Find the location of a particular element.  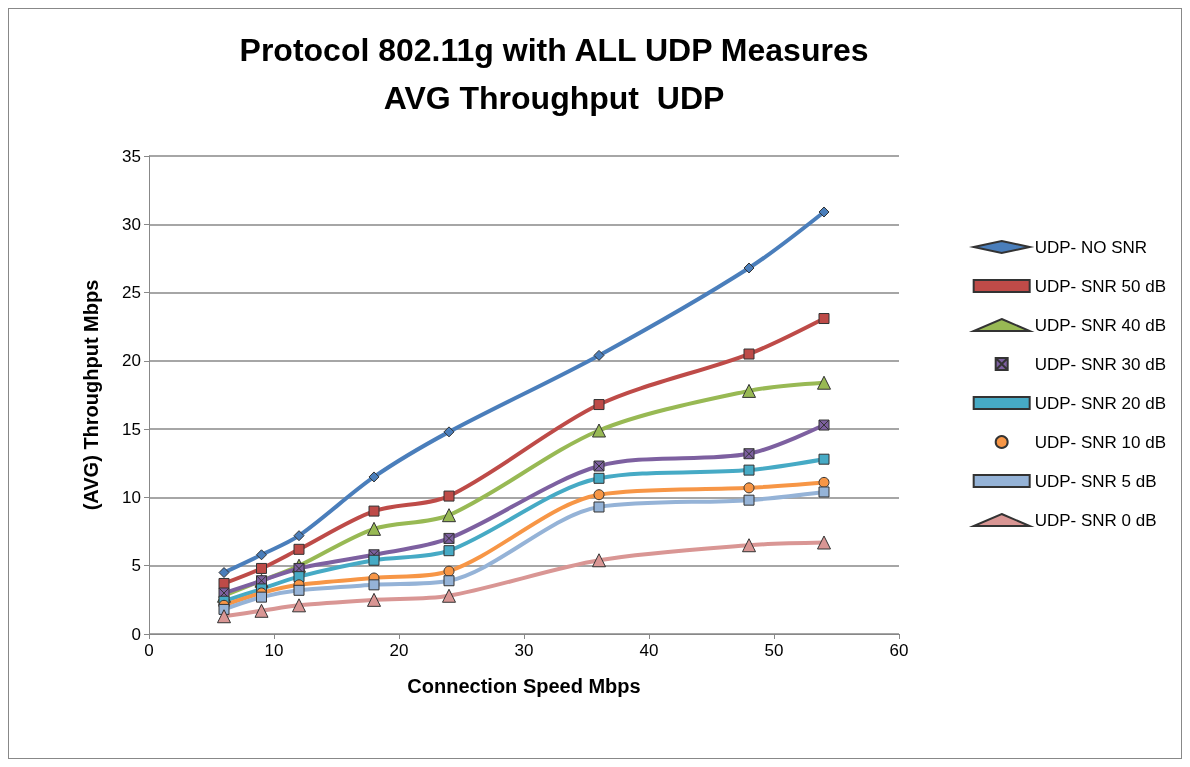

y-tick-label: 20 is located at coordinates (131, 361).